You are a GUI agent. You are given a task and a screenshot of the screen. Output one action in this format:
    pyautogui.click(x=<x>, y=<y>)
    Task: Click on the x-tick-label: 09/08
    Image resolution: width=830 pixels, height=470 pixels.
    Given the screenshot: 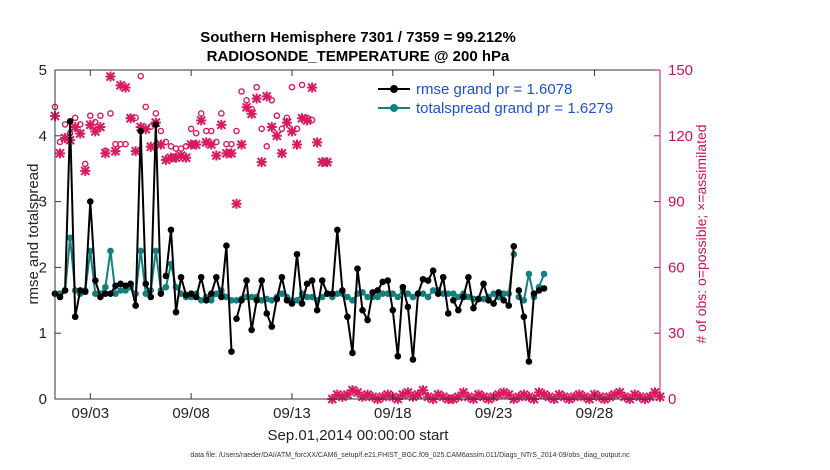 What is the action you would take?
    pyautogui.click(x=191, y=413)
    